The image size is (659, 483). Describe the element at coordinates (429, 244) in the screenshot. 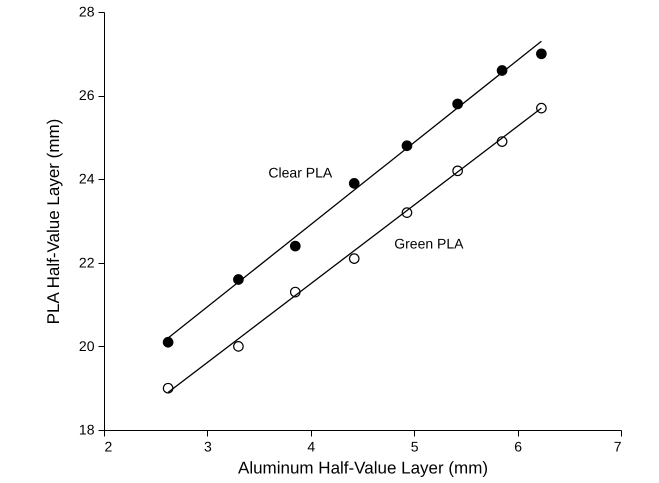

I see `series-label: Green PLA` at that location.